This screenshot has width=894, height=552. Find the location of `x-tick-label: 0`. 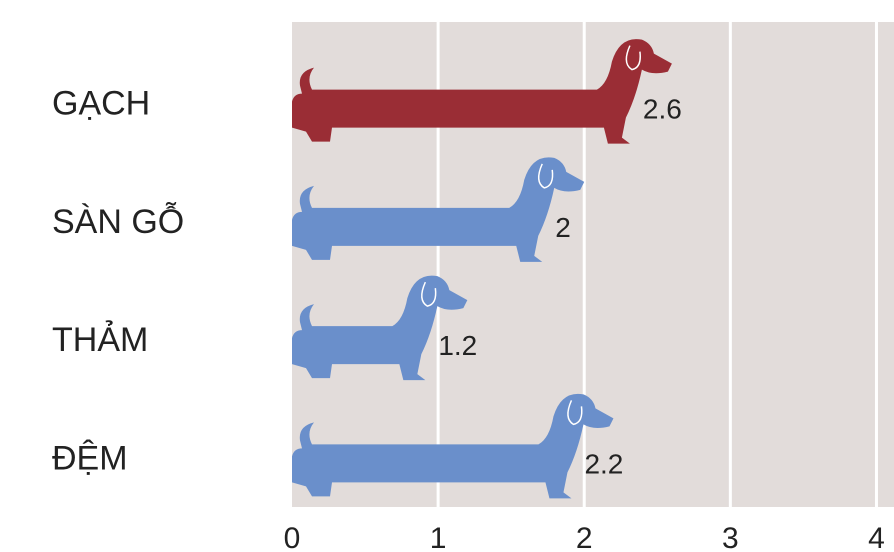

x-tick-label: 0 is located at coordinates (292, 537).